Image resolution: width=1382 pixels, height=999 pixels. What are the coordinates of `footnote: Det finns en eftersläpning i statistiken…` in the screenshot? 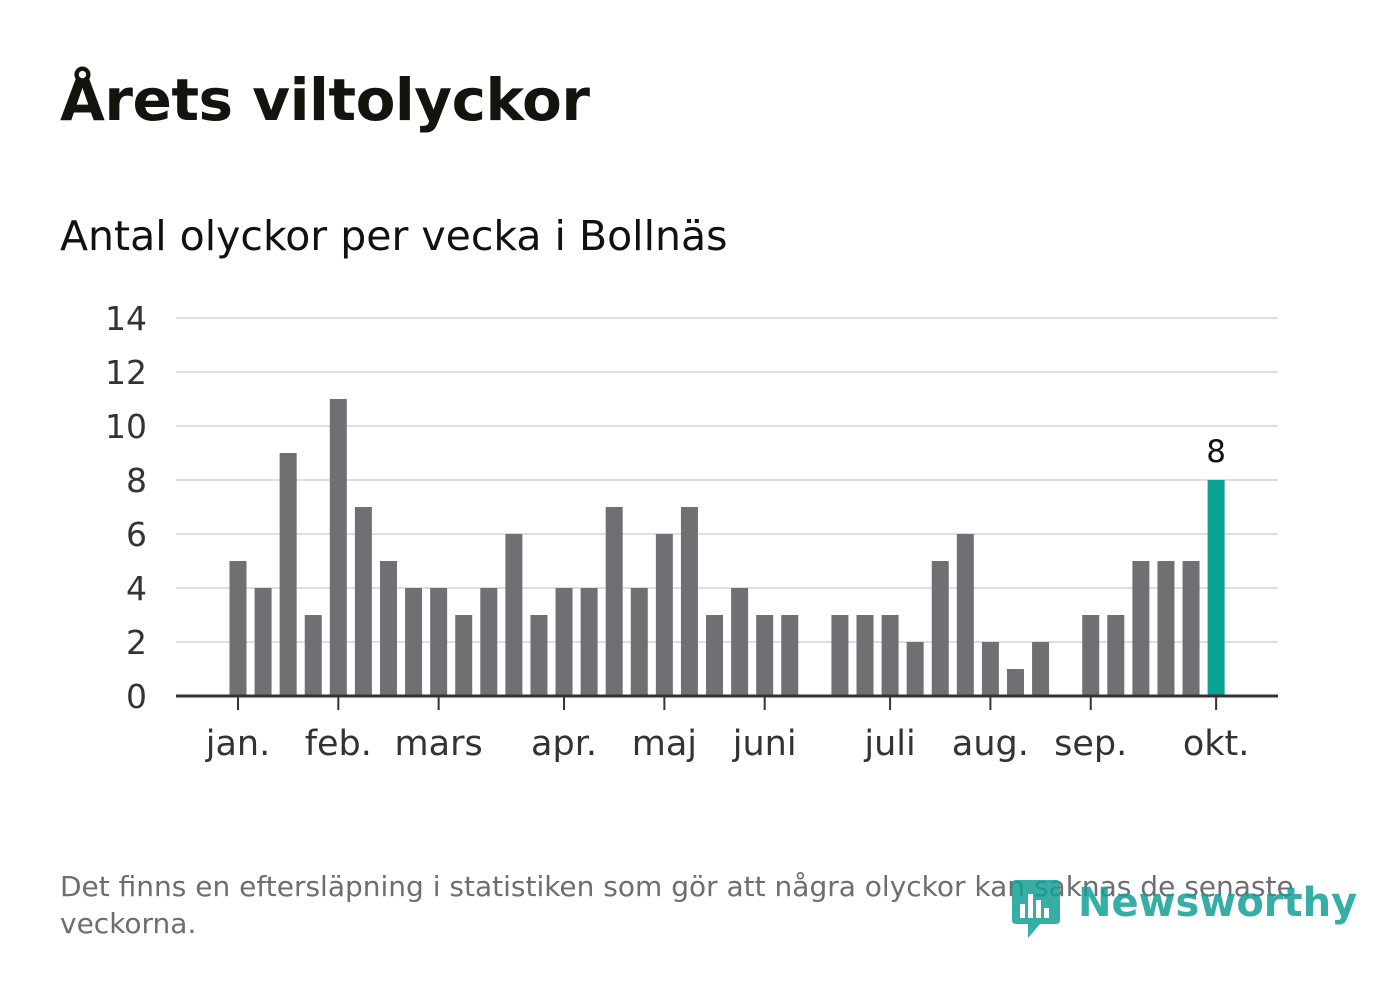 It's located at (677, 905).